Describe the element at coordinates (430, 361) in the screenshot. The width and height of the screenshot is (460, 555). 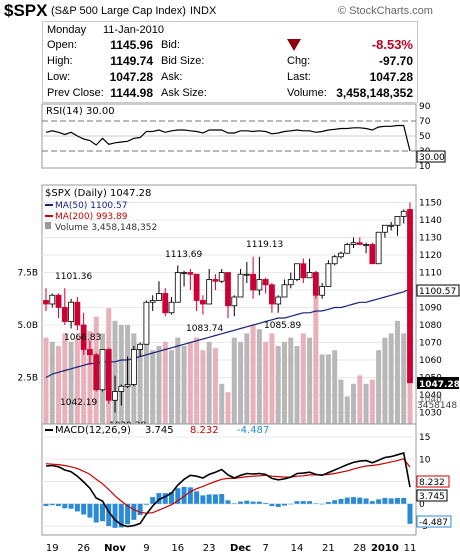
I see `price-tick-label: 1060` at that location.